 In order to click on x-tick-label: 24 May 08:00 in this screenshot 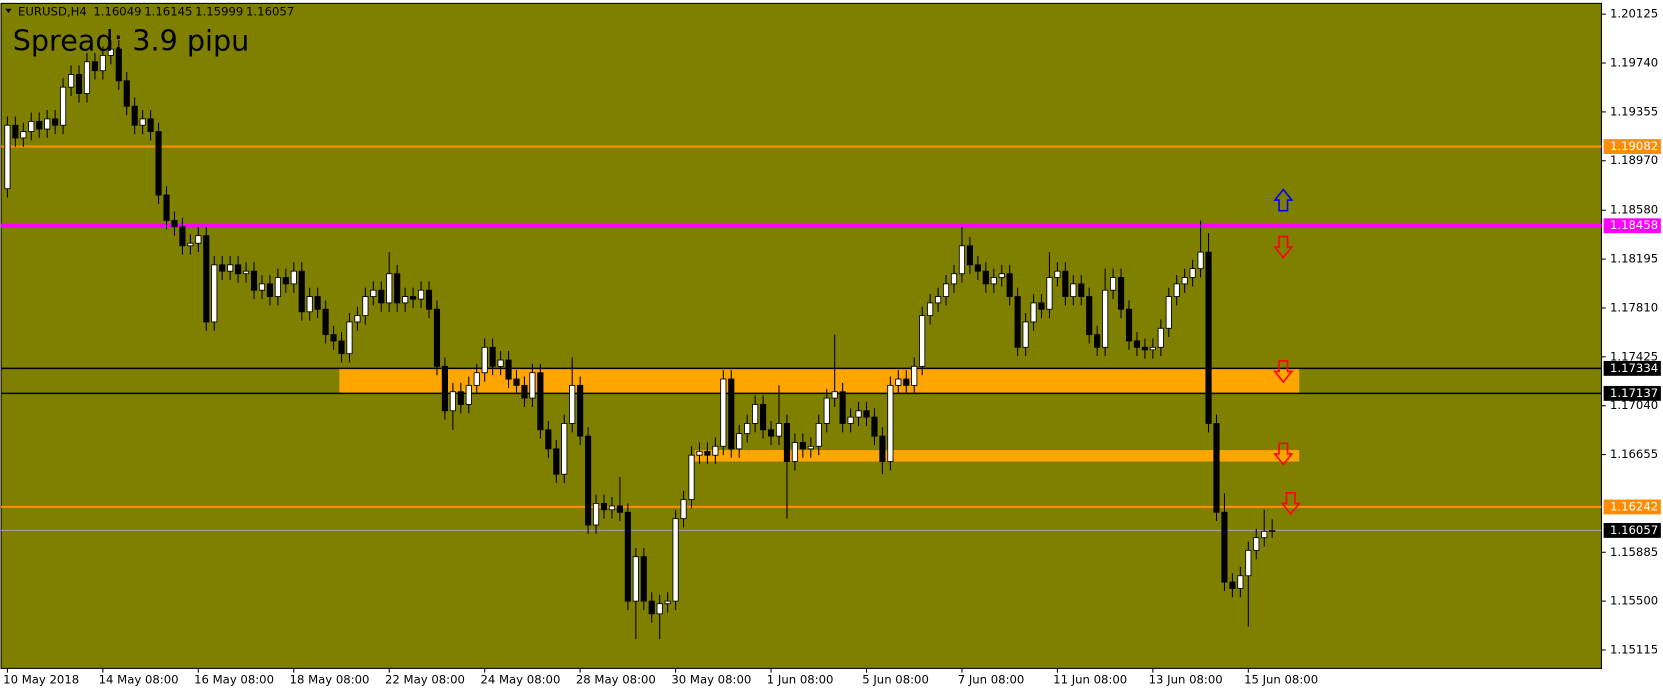, I will do `click(520, 680)`.